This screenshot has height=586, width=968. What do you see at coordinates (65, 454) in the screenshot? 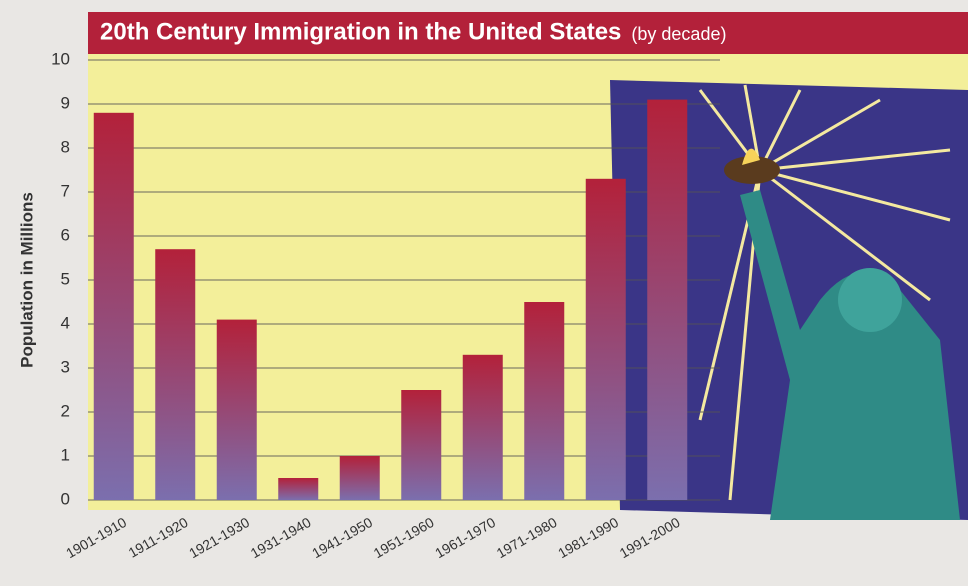
I see `y-tick-label: 1` at bounding box center [65, 454].